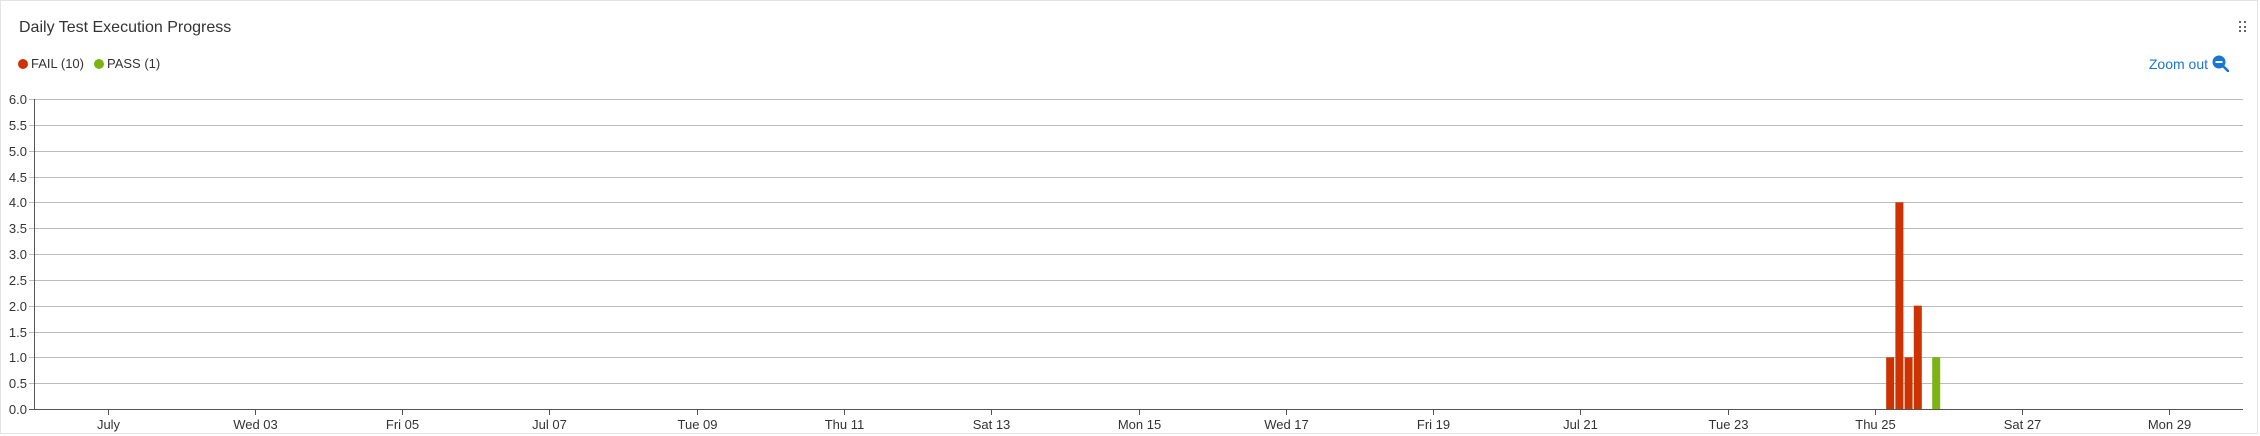 This screenshot has height=436, width=2260. Describe the element at coordinates (18, 280) in the screenshot. I see `y-tick-label: 2.5` at that location.